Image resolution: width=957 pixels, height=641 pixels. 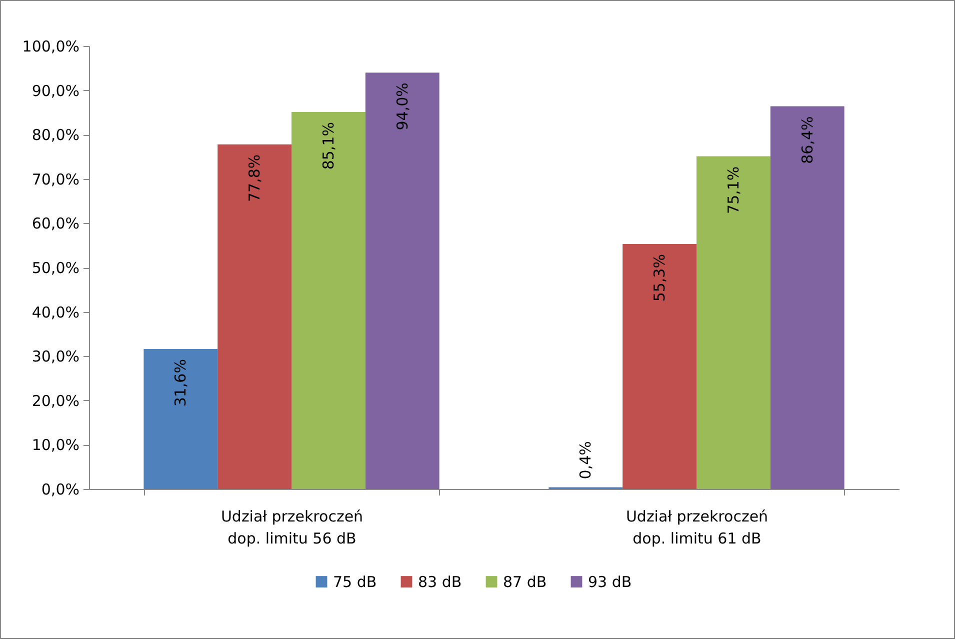 I want to click on y-tick-label: 90,0%, so click(x=56, y=91).